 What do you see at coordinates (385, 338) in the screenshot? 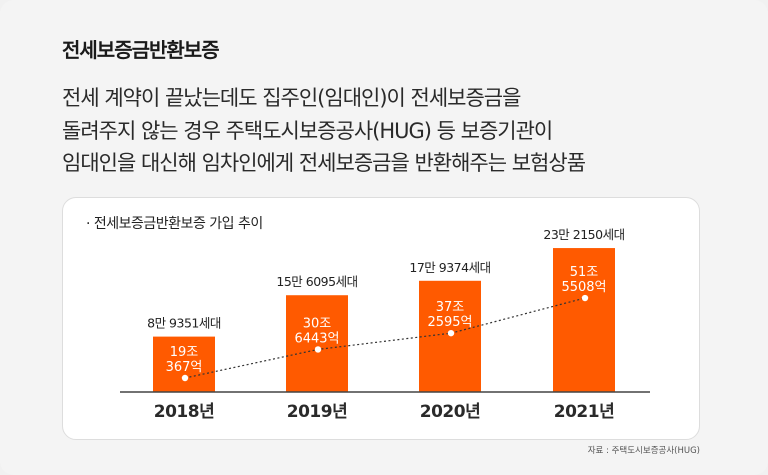
I see `trend-line` at bounding box center [385, 338].